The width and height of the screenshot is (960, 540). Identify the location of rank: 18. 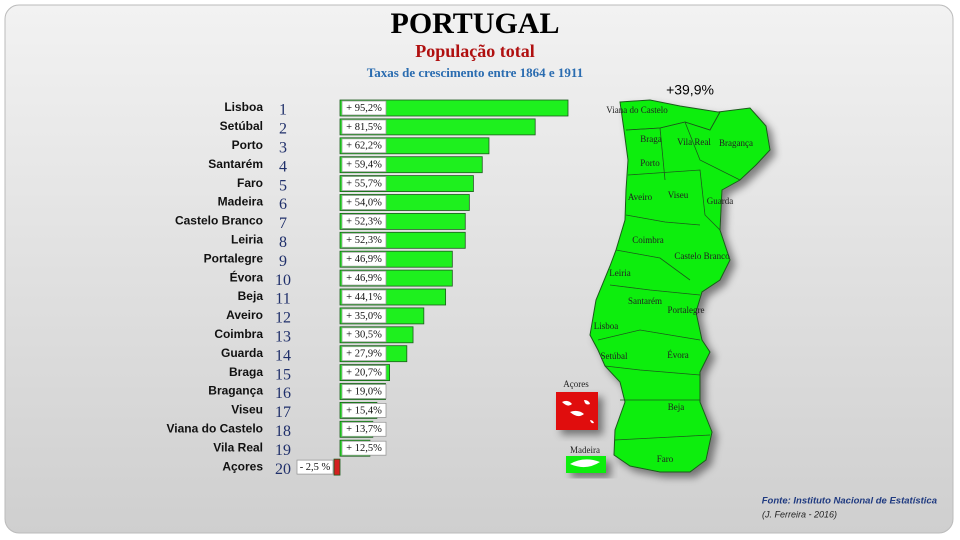
(283, 431).